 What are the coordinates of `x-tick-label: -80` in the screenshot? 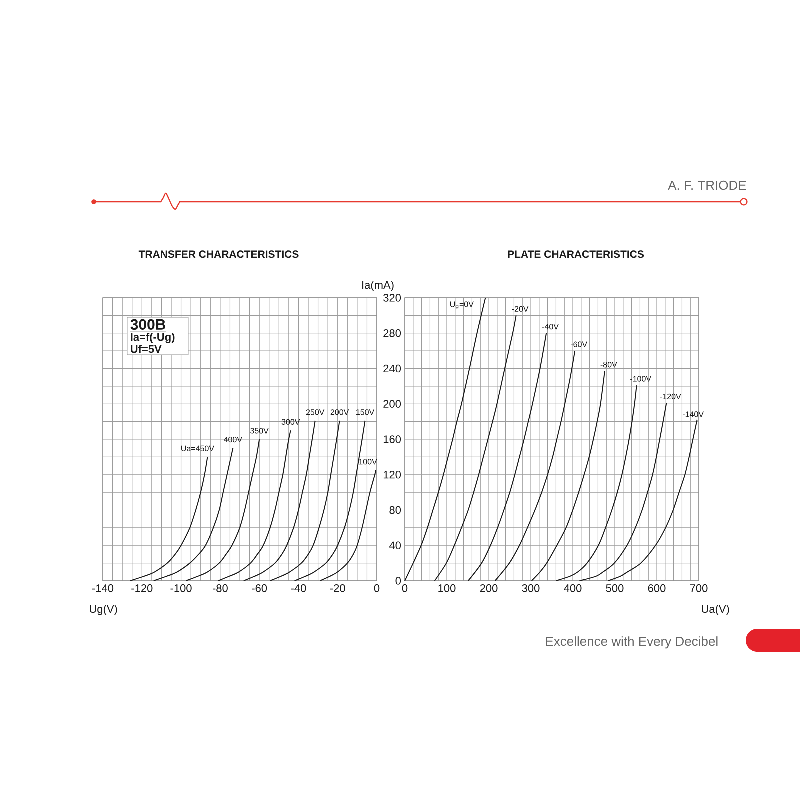 It's located at (220, 588).